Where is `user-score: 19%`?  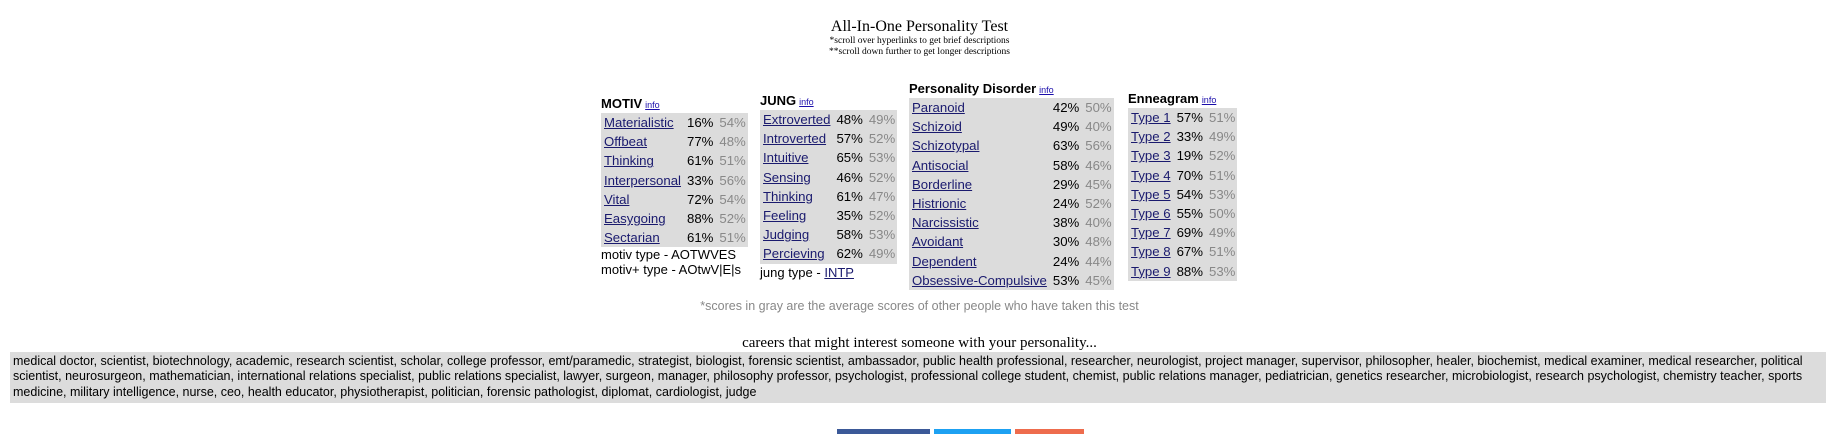 user-score: 19% is located at coordinates (1189, 156).